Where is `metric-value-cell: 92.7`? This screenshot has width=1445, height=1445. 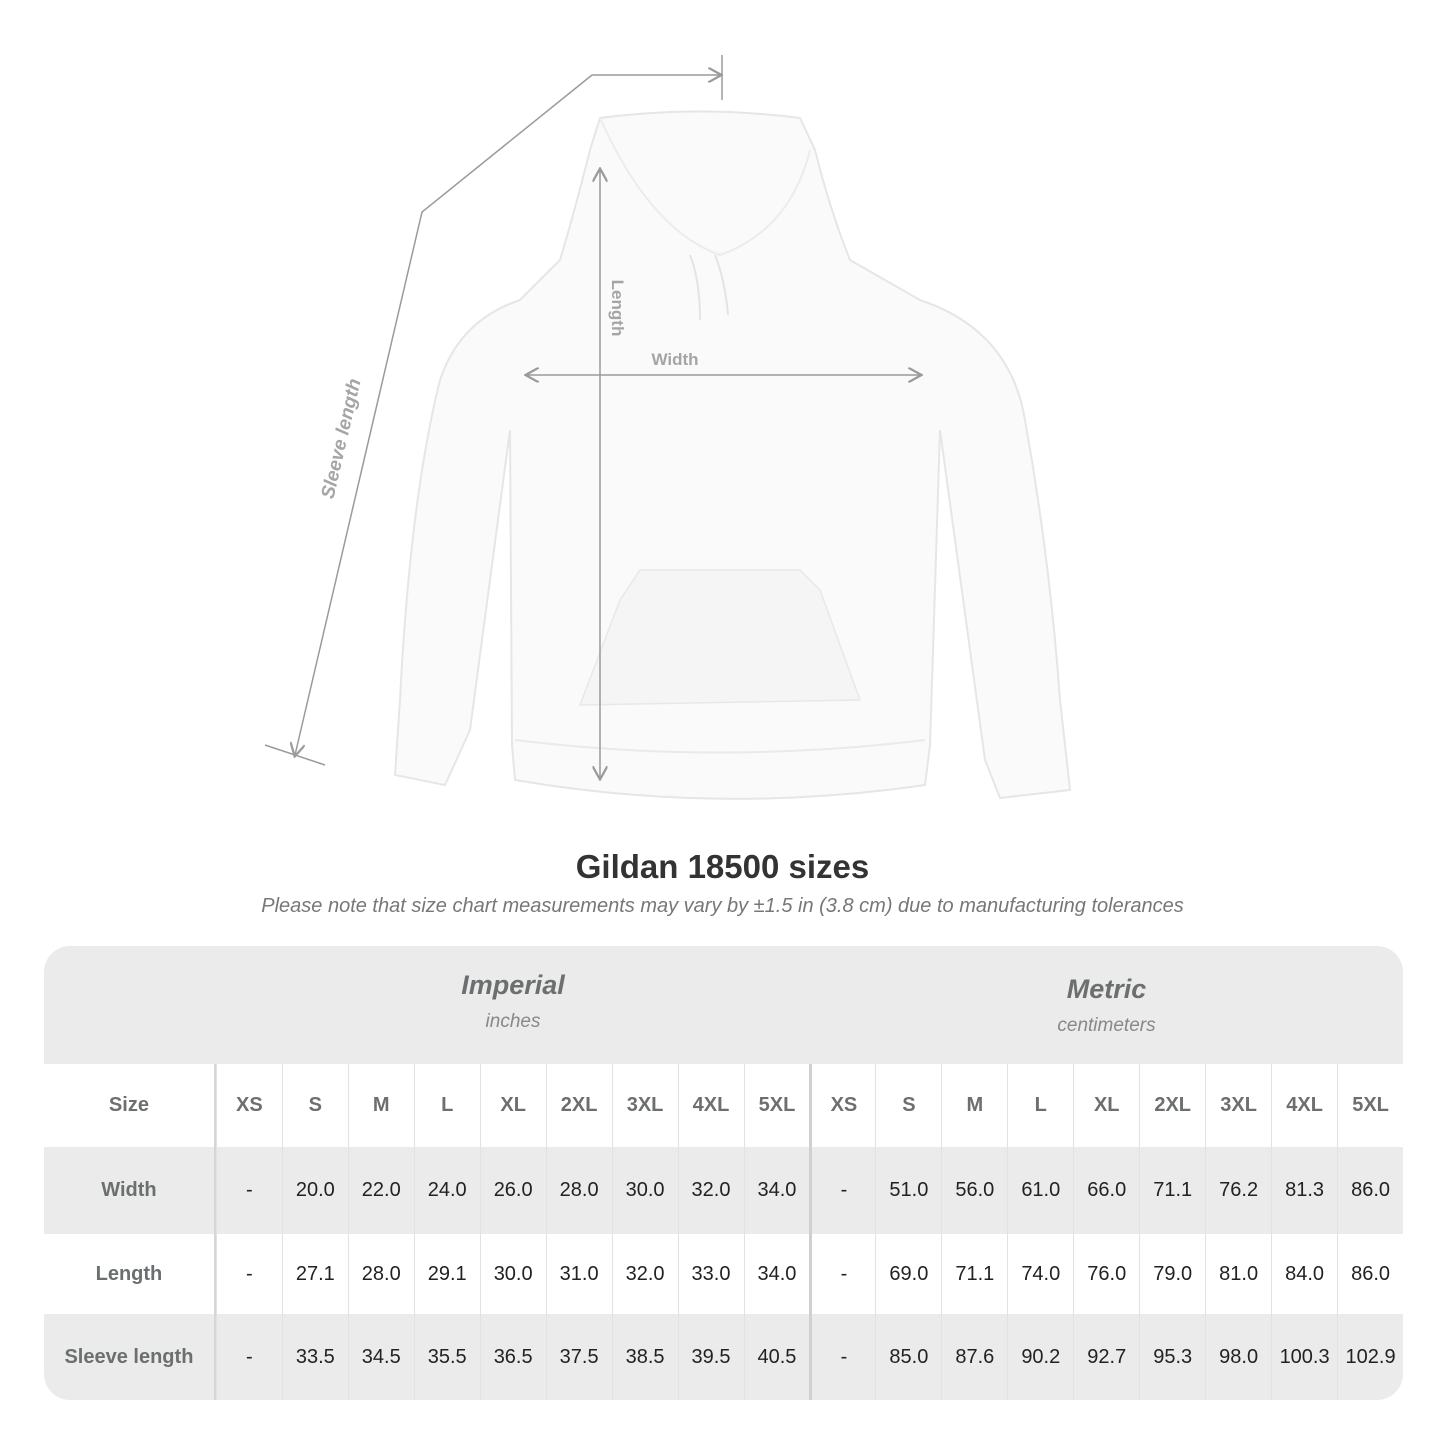 metric-value-cell: 92.7 is located at coordinates (1106, 1357).